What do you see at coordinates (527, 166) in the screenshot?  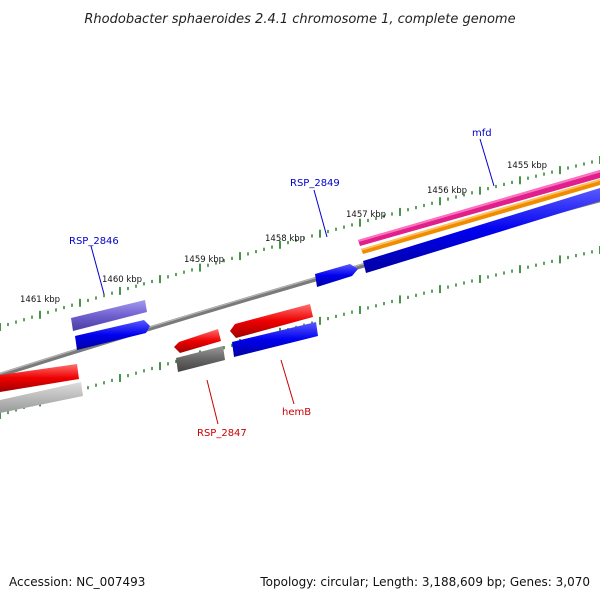 I see `kbp-label-1455: 1455 kbp` at bounding box center [527, 166].